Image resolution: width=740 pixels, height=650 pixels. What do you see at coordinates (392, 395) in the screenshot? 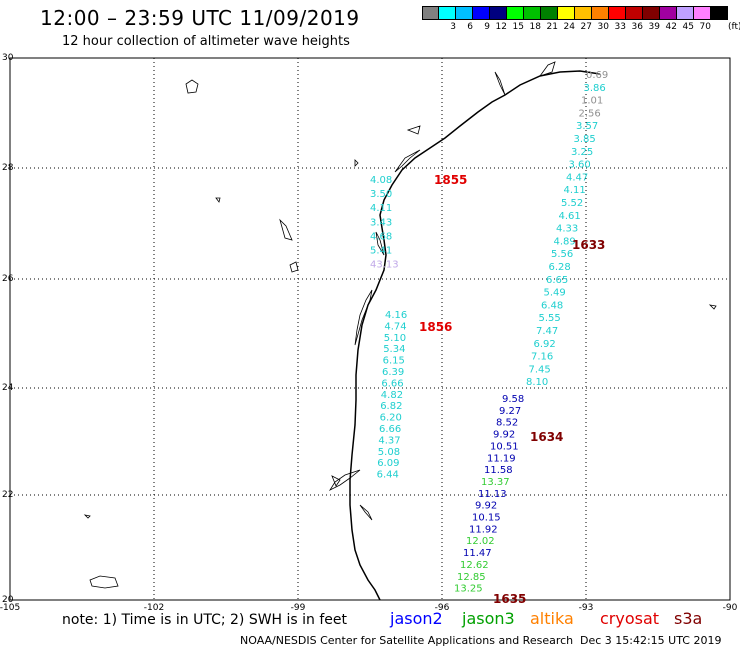
I see `wave-height-value: 4.82` at bounding box center [392, 395].